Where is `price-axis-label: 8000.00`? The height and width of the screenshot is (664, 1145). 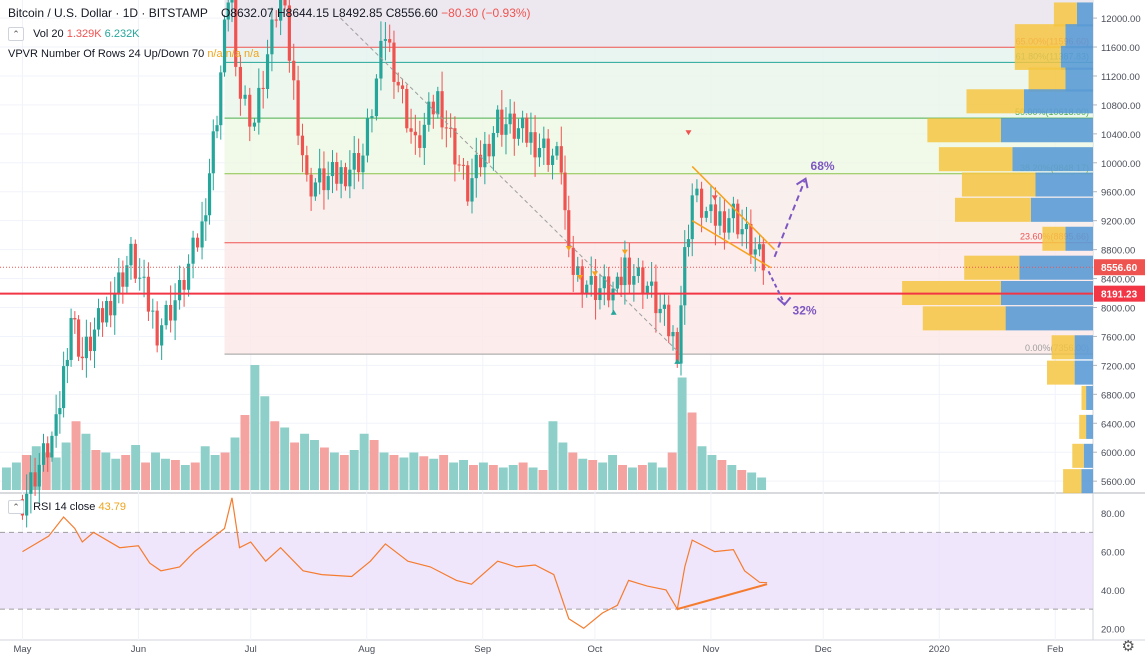
price-axis-label: 8000.00 is located at coordinates (1118, 309).